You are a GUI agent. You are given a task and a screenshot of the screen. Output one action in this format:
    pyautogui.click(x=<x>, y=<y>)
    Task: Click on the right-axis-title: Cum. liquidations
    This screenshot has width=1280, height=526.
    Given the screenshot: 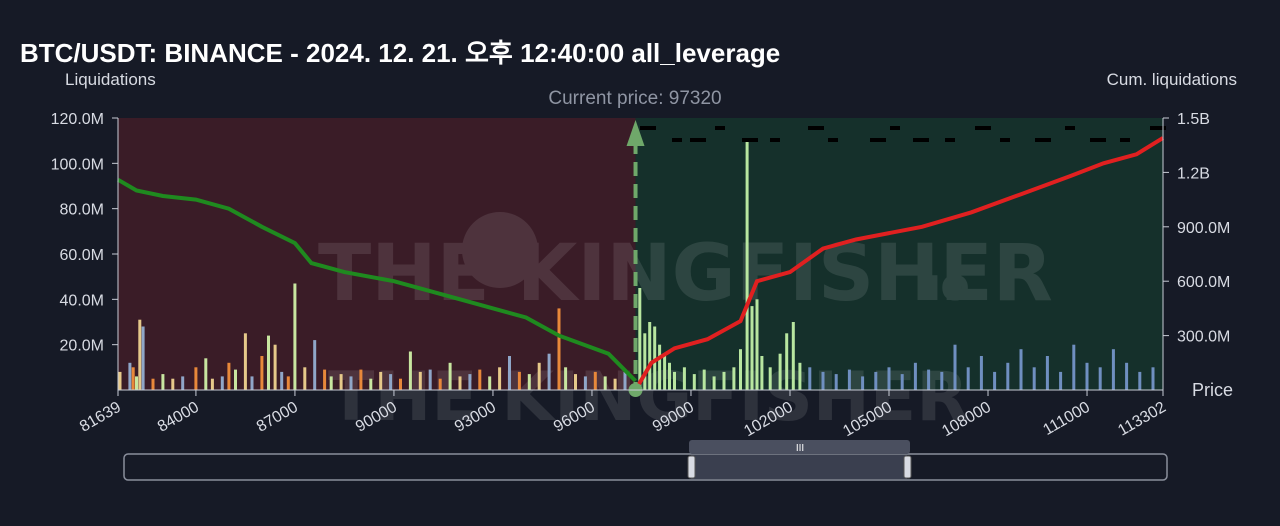 What is the action you would take?
    pyautogui.click(x=1172, y=79)
    